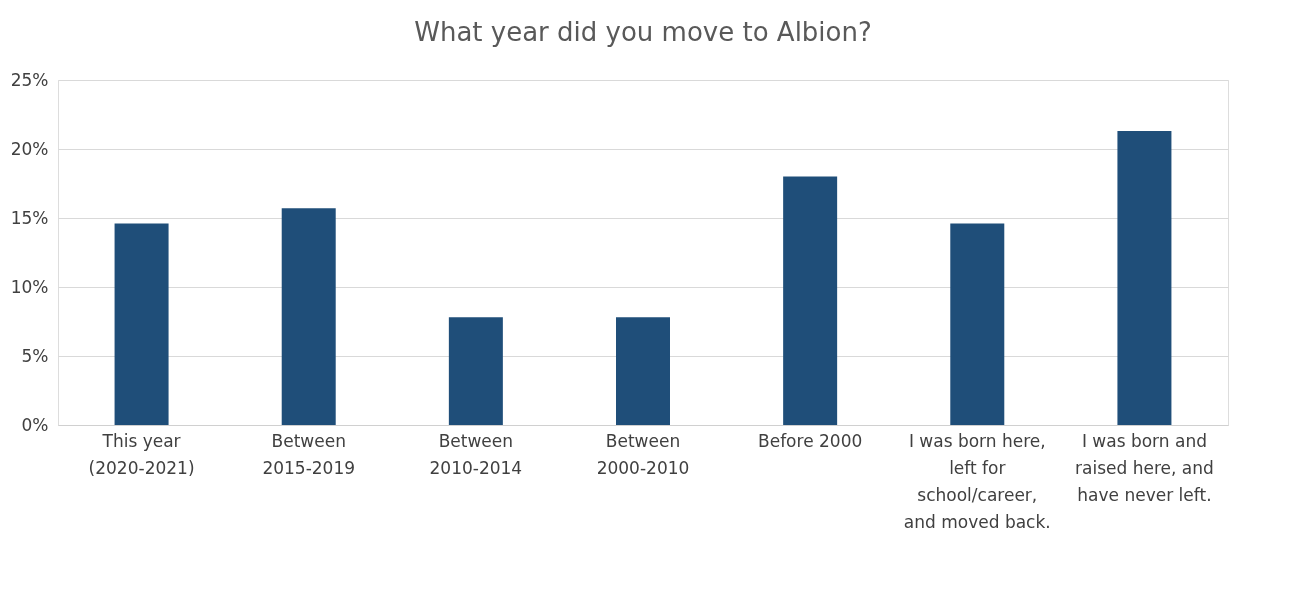 Image resolution: width=1293 pixels, height=614 pixels. Describe the element at coordinates (1144, 467) in the screenshot. I see `x-tick-label: I was born and raised here, and have never left.` at that location.